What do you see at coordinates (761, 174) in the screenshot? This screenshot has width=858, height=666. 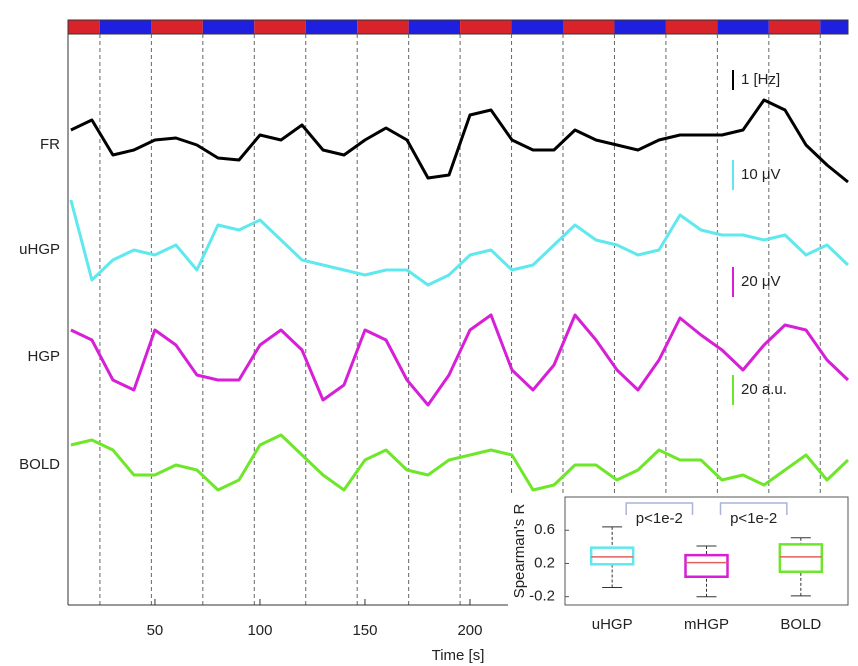 I see `scale-bar-label: 10 μV` at bounding box center [761, 174].